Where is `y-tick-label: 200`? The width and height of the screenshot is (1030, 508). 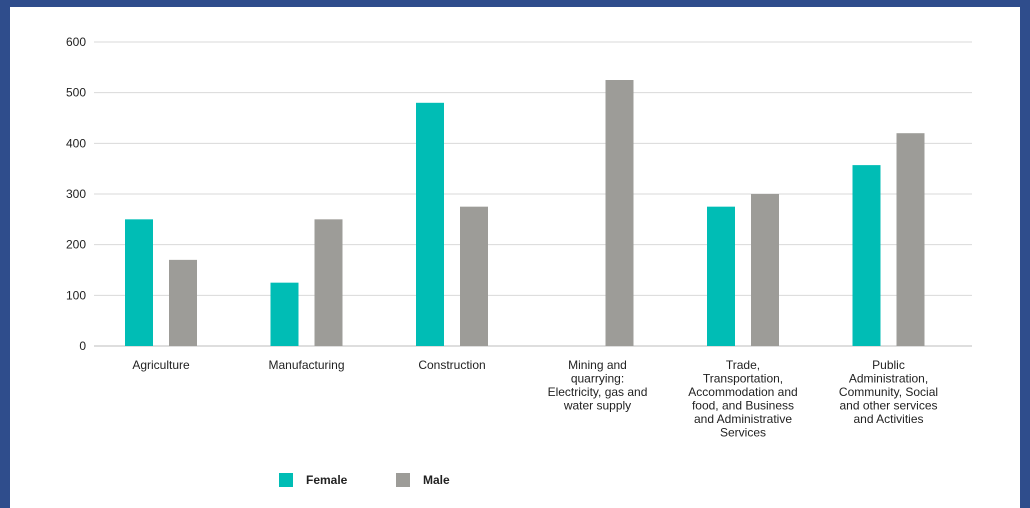
y-tick-label: 200 is located at coordinates (76, 245).